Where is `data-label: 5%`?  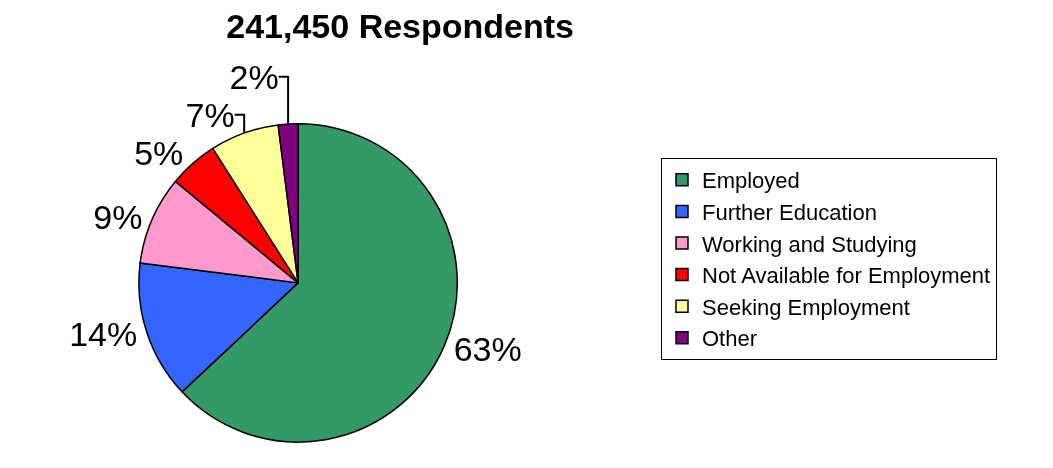
data-label: 5% is located at coordinates (159, 152).